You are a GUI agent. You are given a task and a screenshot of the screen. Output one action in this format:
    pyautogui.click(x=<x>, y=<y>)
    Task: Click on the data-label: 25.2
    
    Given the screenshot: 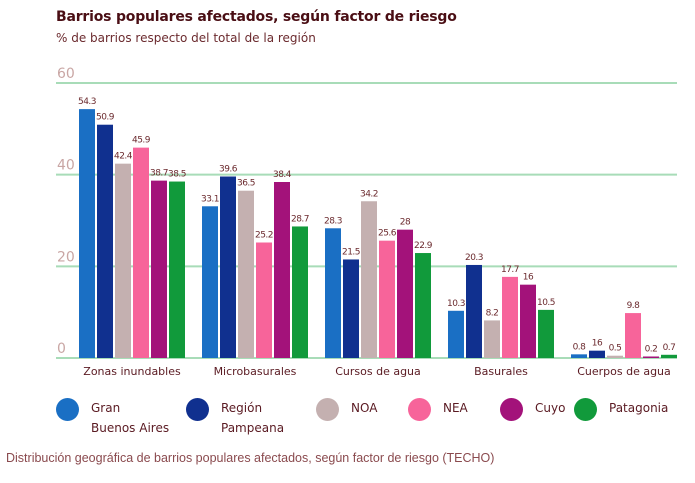 What is the action you would take?
    pyautogui.click(x=264, y=236)
    